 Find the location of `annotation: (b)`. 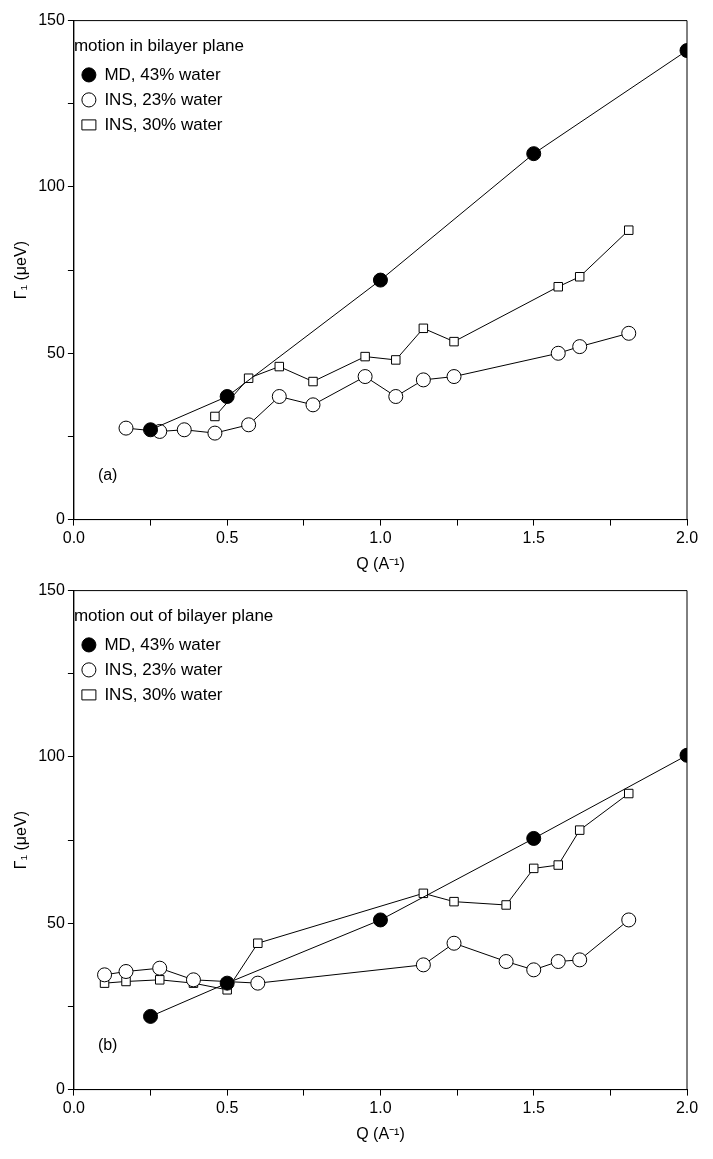

annotation: (b) is located at coordinates (107, 1044).